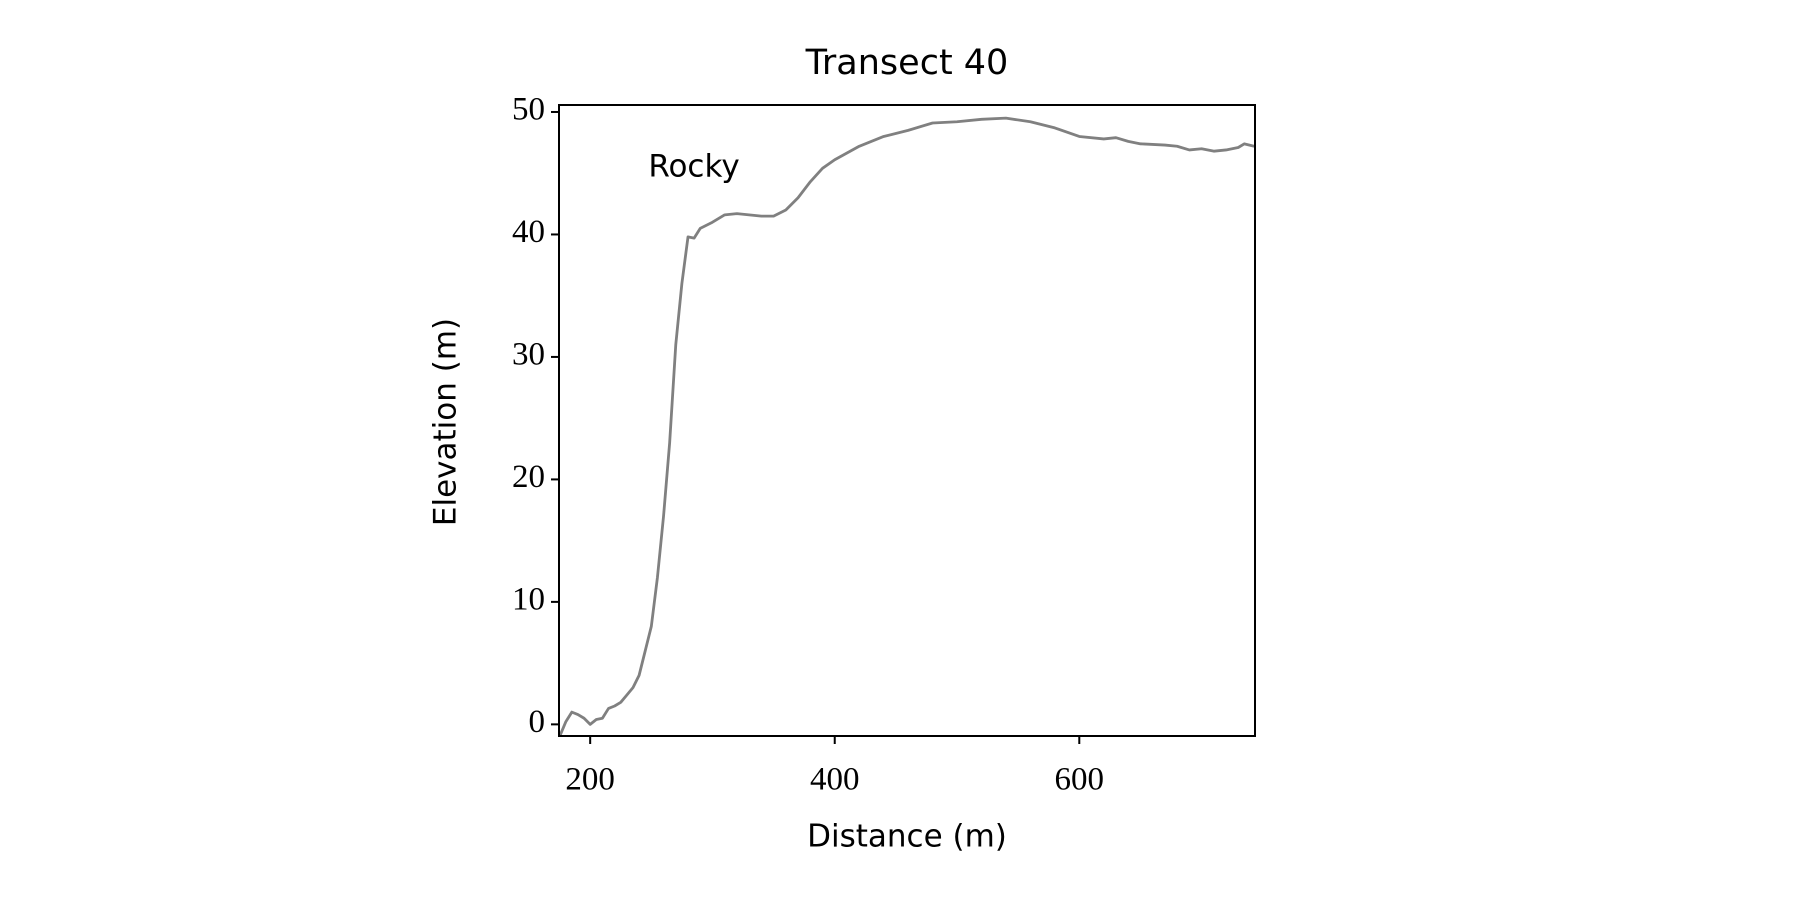  What do you see at coordinates (446, 422) in the screenshot?
I see `y-axis-label: Elevation (m)` at bounding box center [446, 422].